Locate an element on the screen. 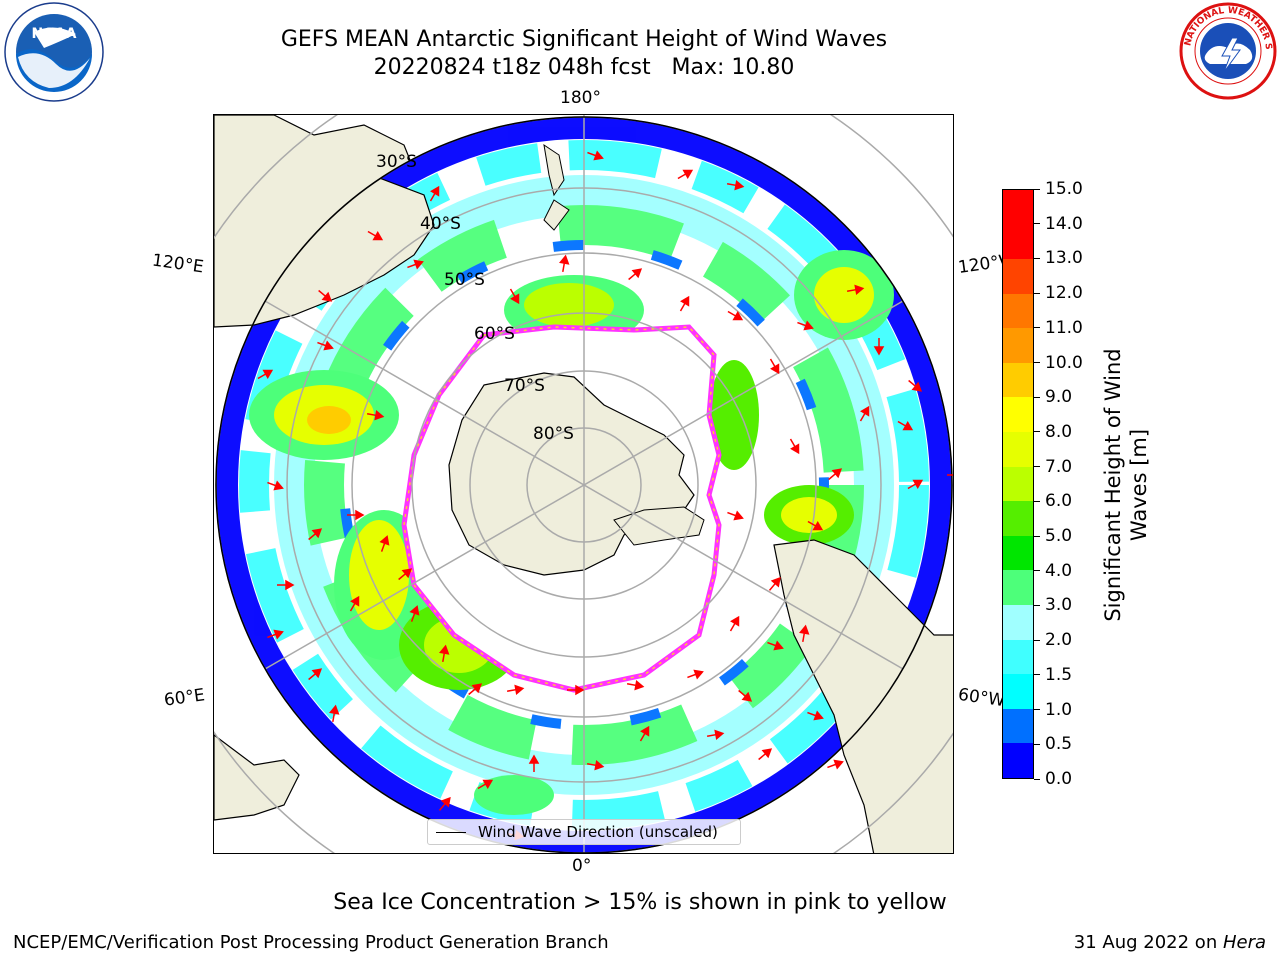 Image resolution: width=1280 pixels, height=960 pixels. lon-label-left-top: 120°E is located at coordinates (177, 264).